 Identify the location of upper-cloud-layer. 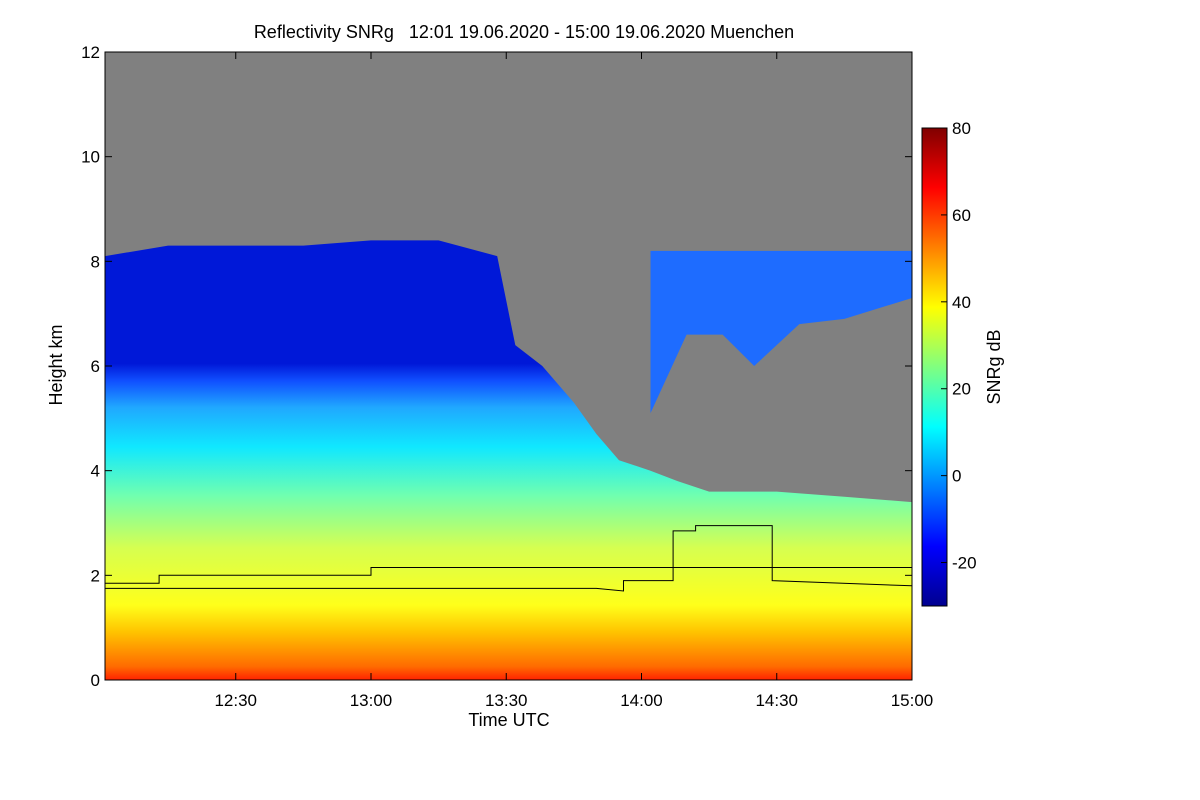
(781, 332).